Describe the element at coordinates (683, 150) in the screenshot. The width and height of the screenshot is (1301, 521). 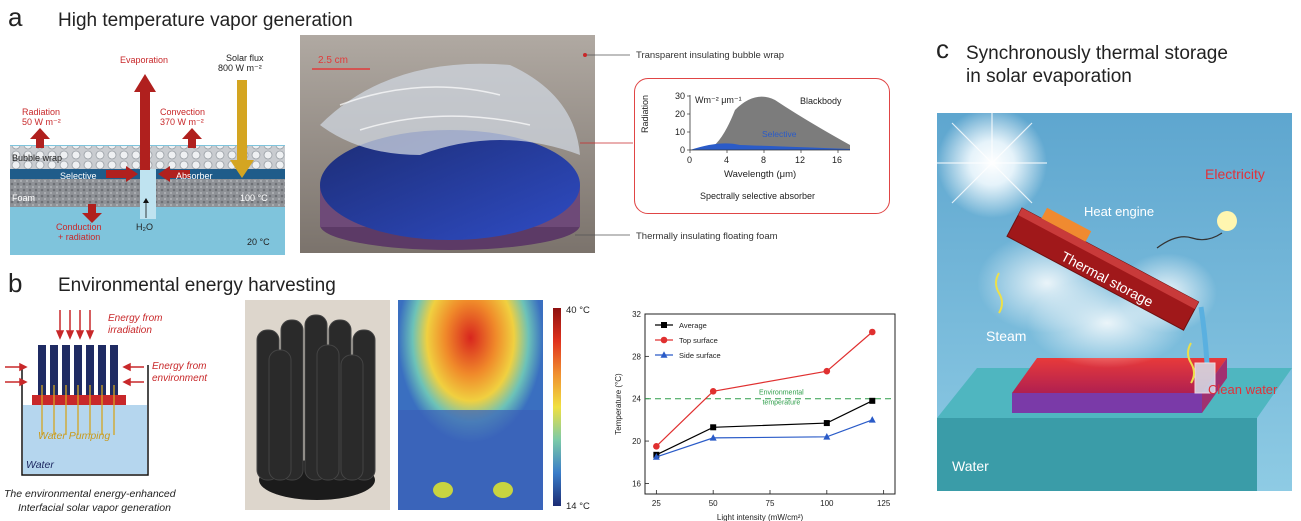
I see `inset-ytick-0: 0` at that location.